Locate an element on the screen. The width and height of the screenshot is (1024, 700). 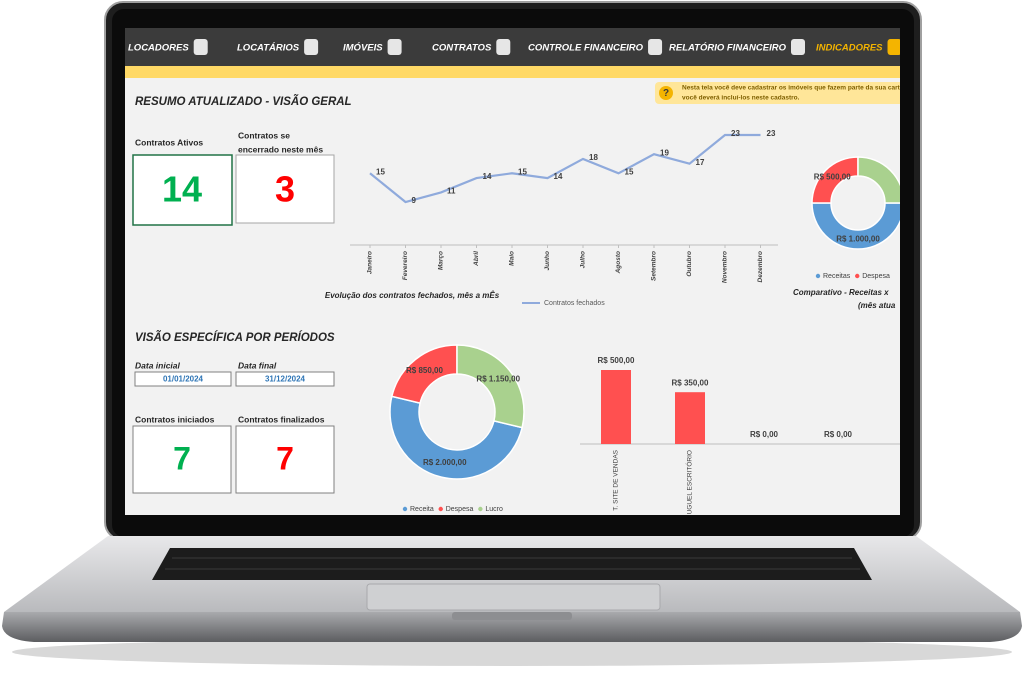
nav-item: IMÓVEIS is located at coordinates (363, 48).